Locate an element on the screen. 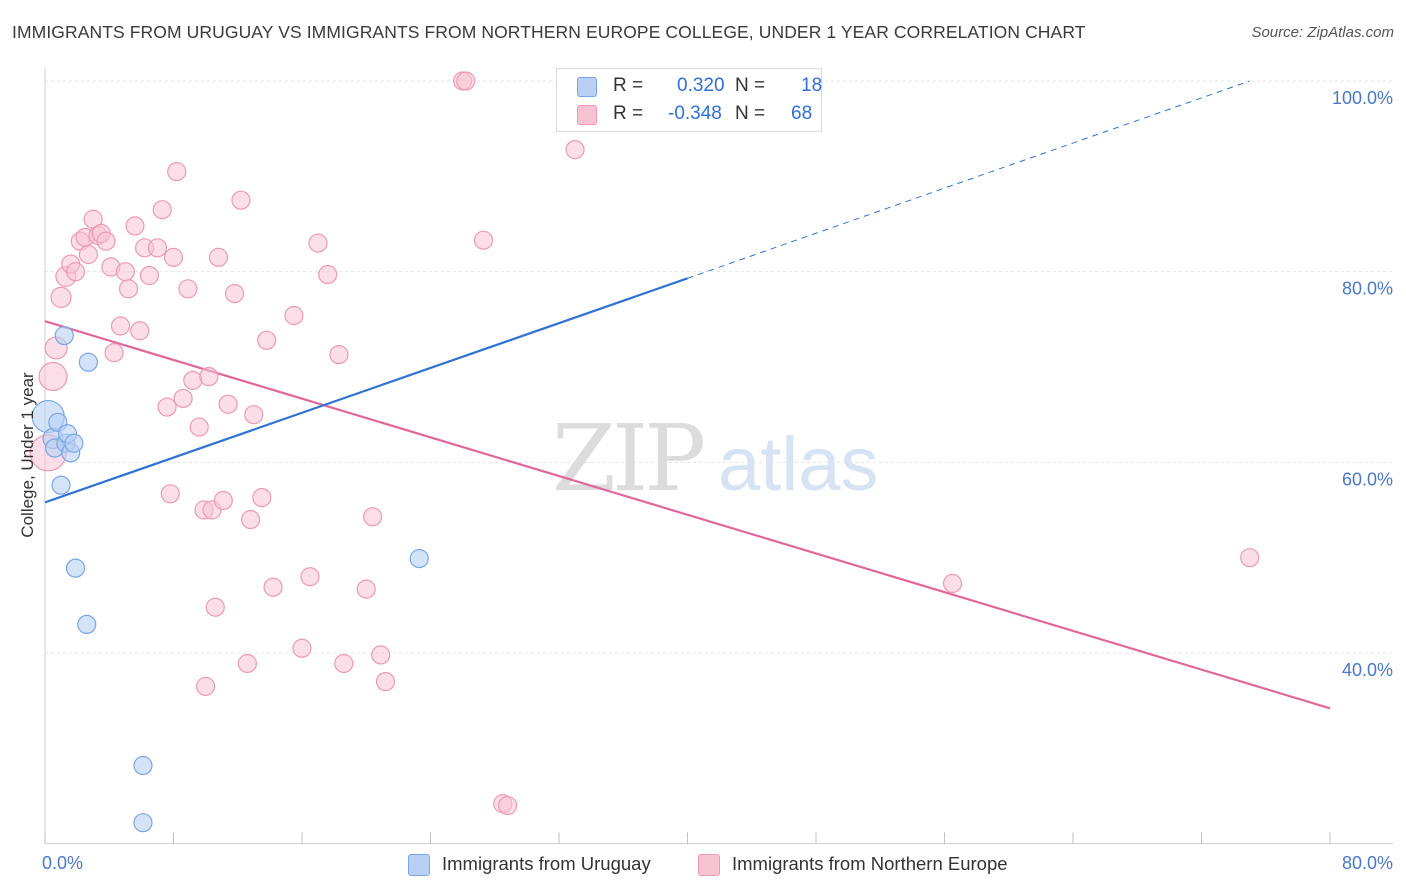  legend-r-neurope: -0.348 is located at coordinates (695, 113).